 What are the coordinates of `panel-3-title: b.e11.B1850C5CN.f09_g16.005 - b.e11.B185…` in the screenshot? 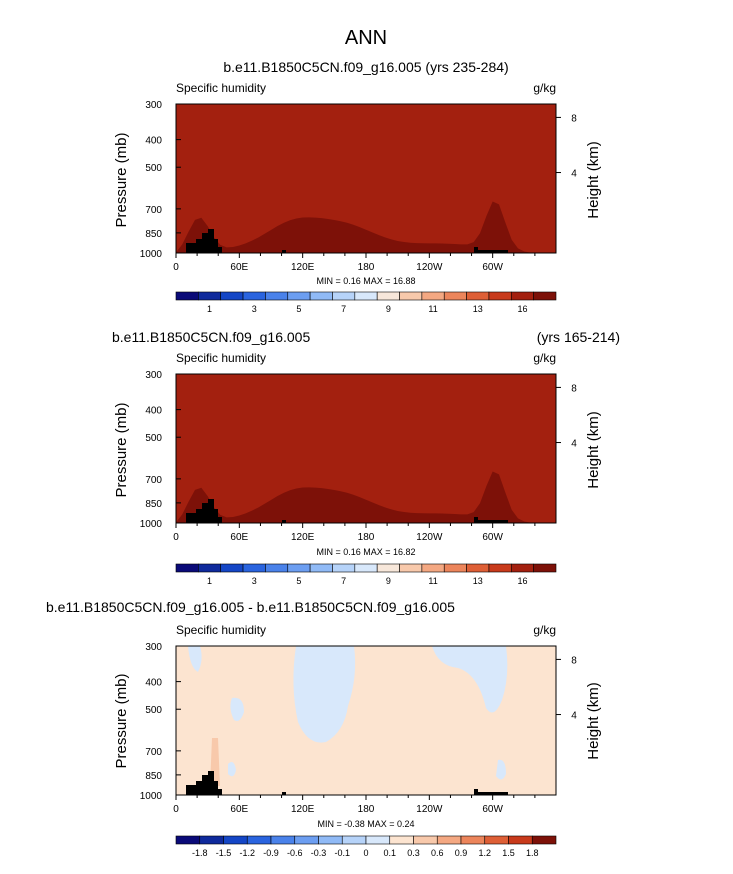 It's located at (250, 607).